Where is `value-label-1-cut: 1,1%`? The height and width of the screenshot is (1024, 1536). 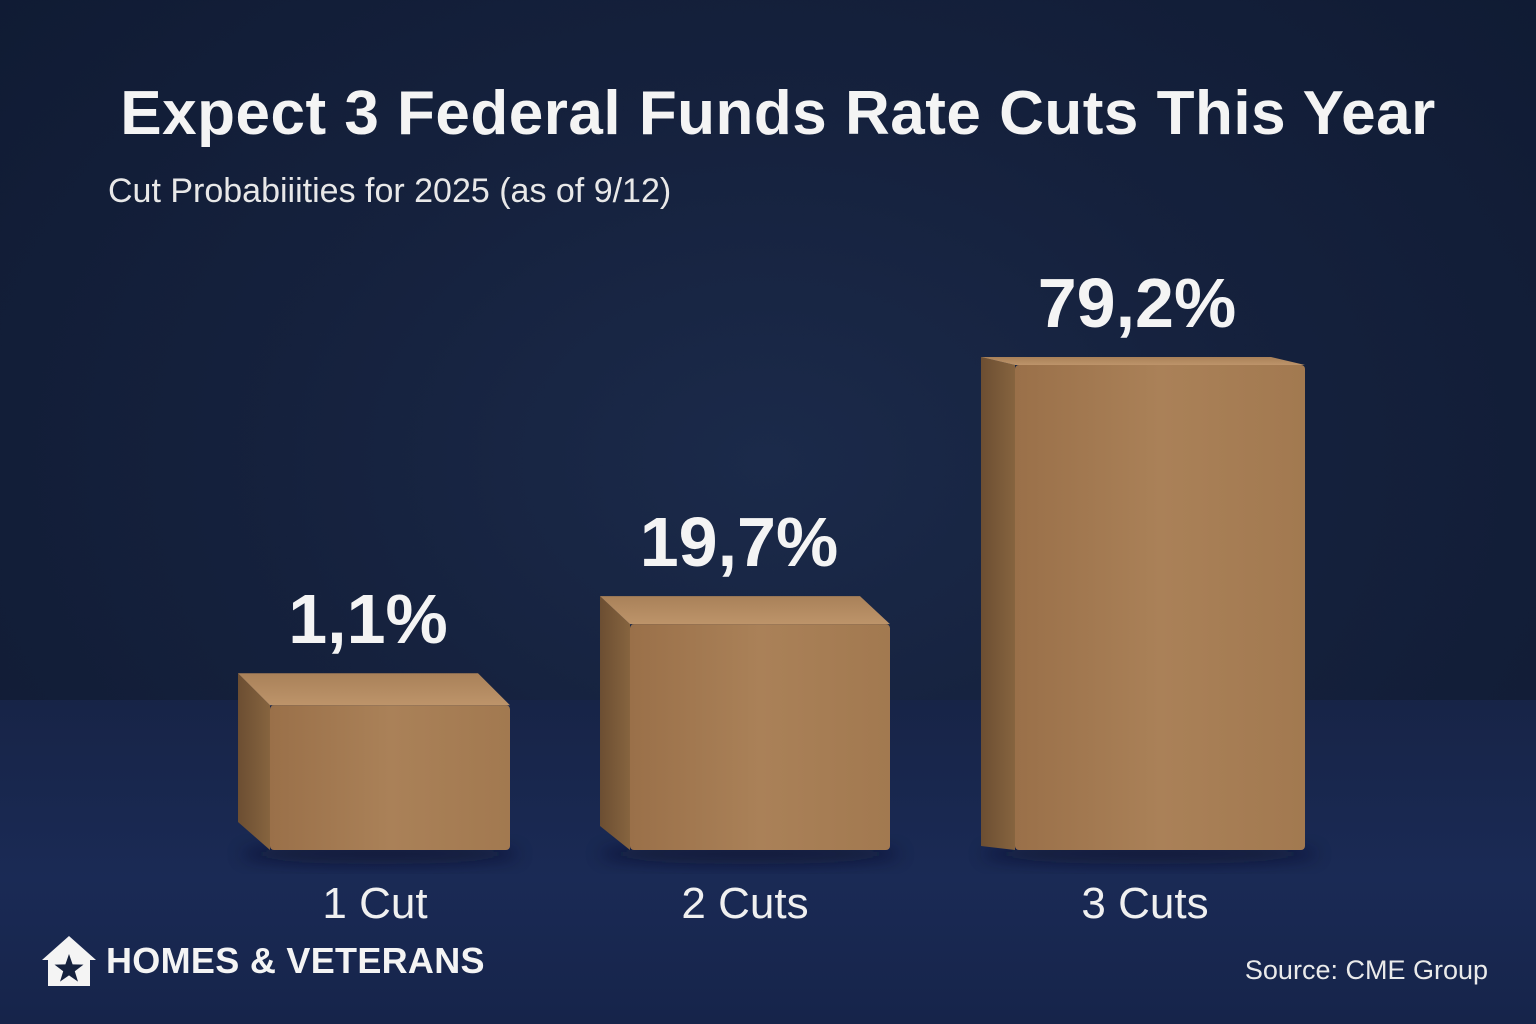 value-label-1-cut: 1,1% is located at coordinates (368, 619).